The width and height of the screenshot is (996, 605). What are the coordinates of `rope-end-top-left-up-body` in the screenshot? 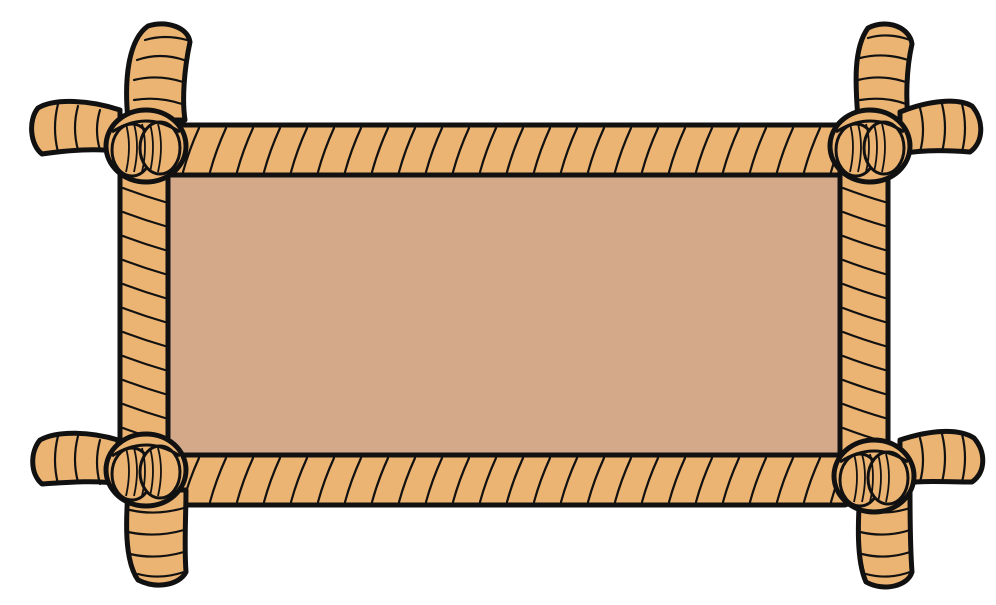 It's located at (158, 72).